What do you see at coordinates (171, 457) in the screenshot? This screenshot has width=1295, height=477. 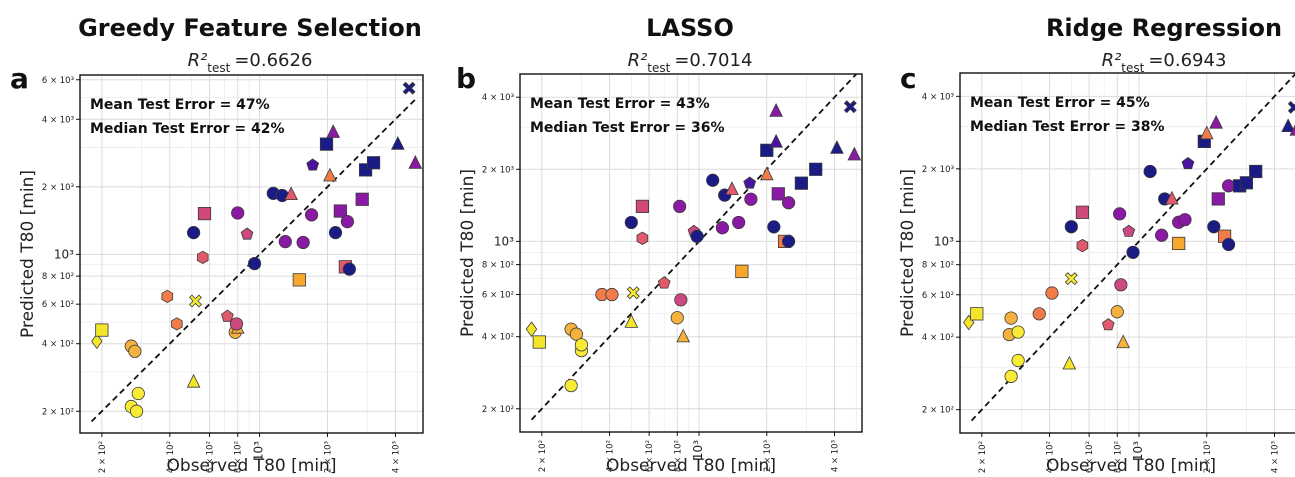 I see `x-tick-label: 4 × 10²` at bounding box center [171, 457].